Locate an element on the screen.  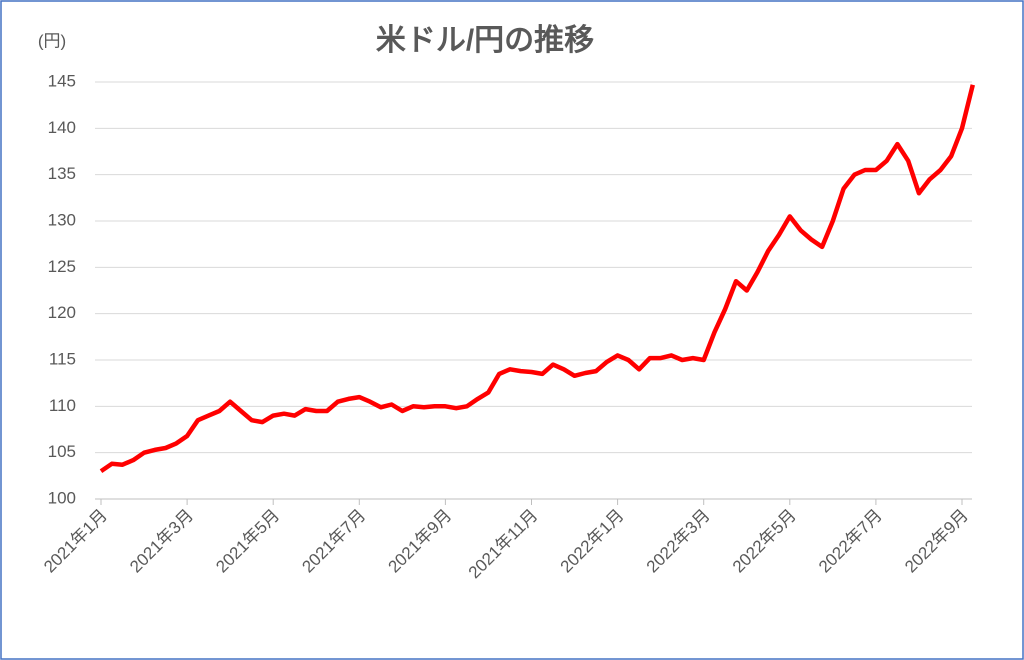
chart-title: 米ドル/円の推移 is located at coordinates (485, 40).